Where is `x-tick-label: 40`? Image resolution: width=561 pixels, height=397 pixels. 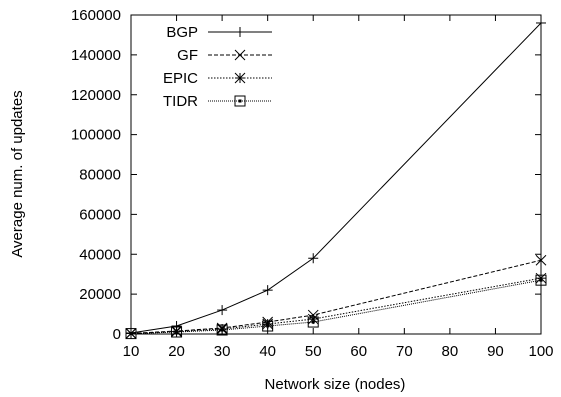 x-tick-label: 40 is located at coordinates (267, 351).